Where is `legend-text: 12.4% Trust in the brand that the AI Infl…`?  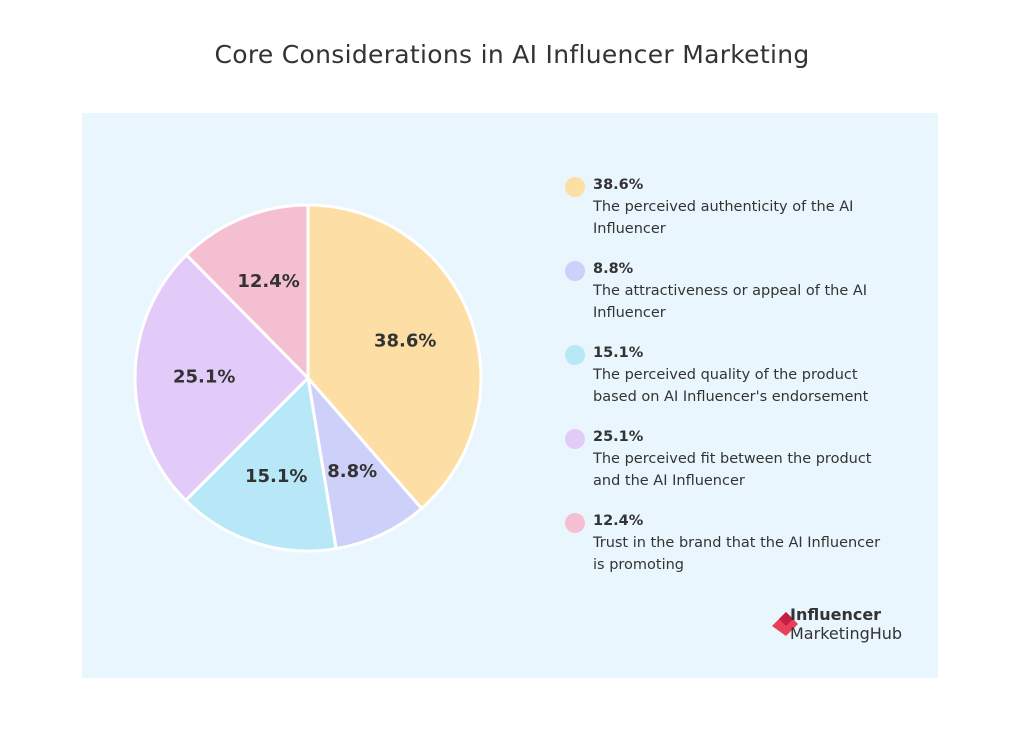
legend-text: 12.4% Trust in the brand that the AI Infl… is located at coordinates (743, 543).